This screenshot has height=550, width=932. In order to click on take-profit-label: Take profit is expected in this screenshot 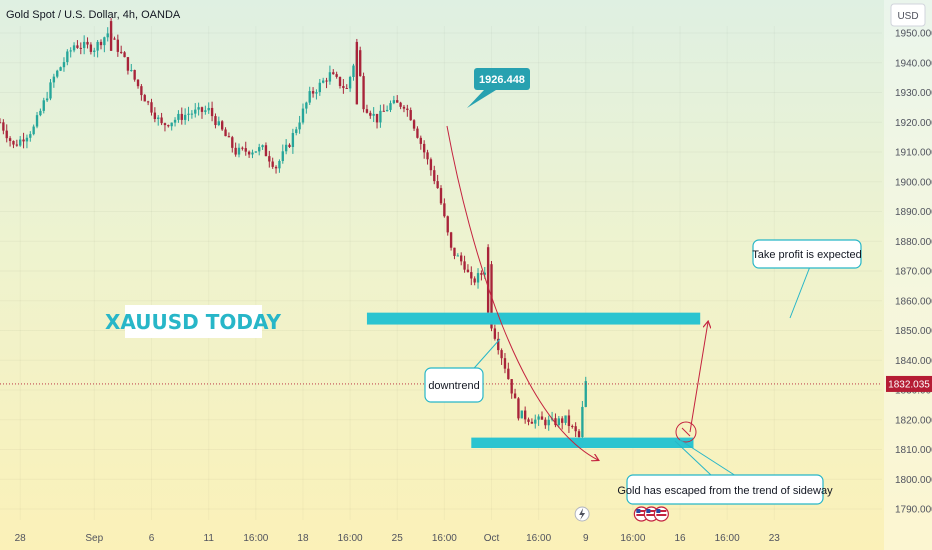, I will do `click(806, 255)`.